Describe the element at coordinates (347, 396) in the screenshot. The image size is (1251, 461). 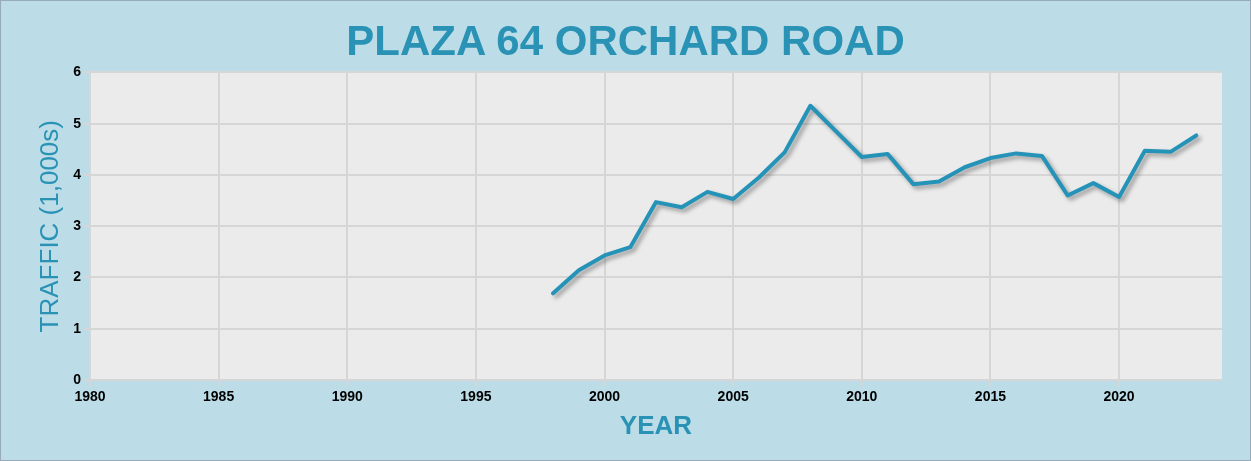
I see `x-tick-label: 1990` at that location.